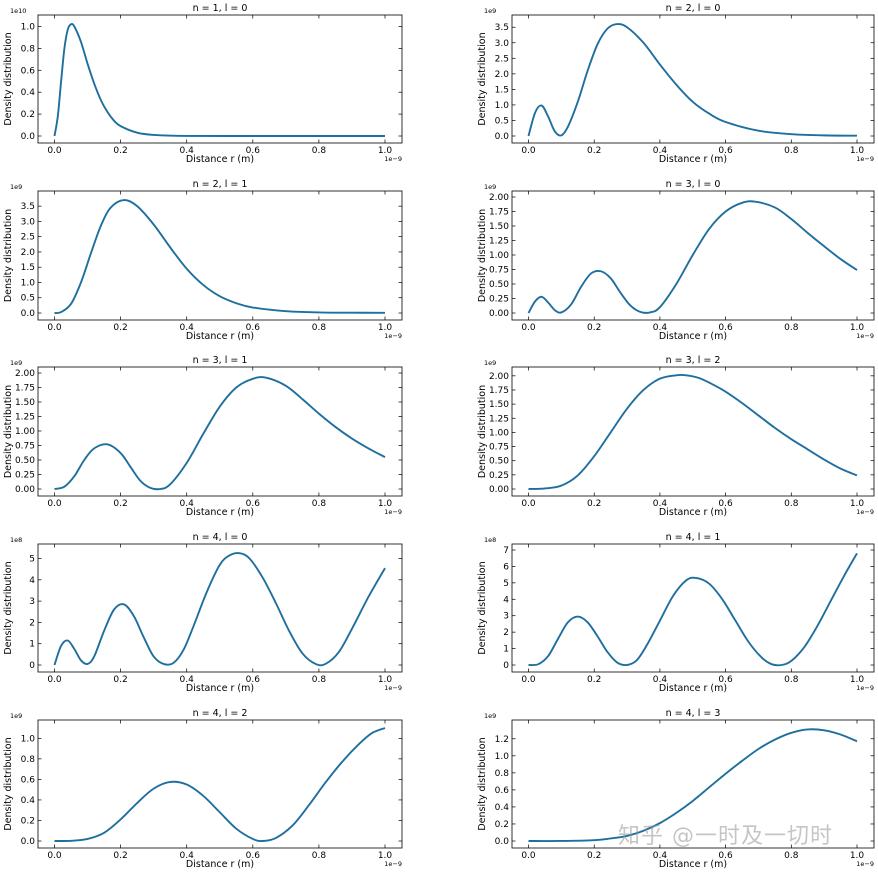  Describe the element at coordinates (499, 433) in the screenshot. I see `y-tick-label: 1.00` at that location.